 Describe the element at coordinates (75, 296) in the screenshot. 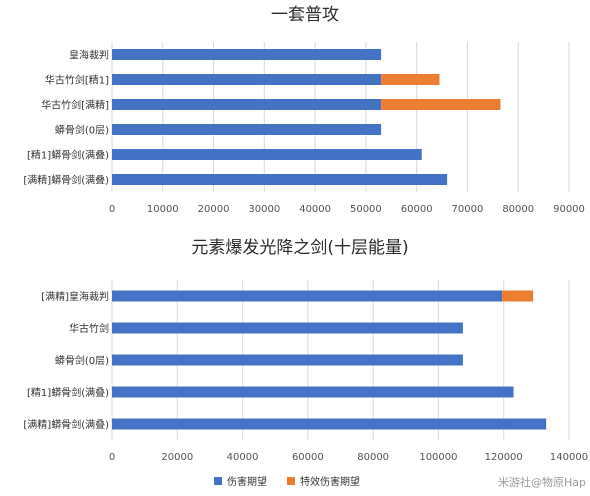

I see `category-label: [满精]皇海裁判` at that location.